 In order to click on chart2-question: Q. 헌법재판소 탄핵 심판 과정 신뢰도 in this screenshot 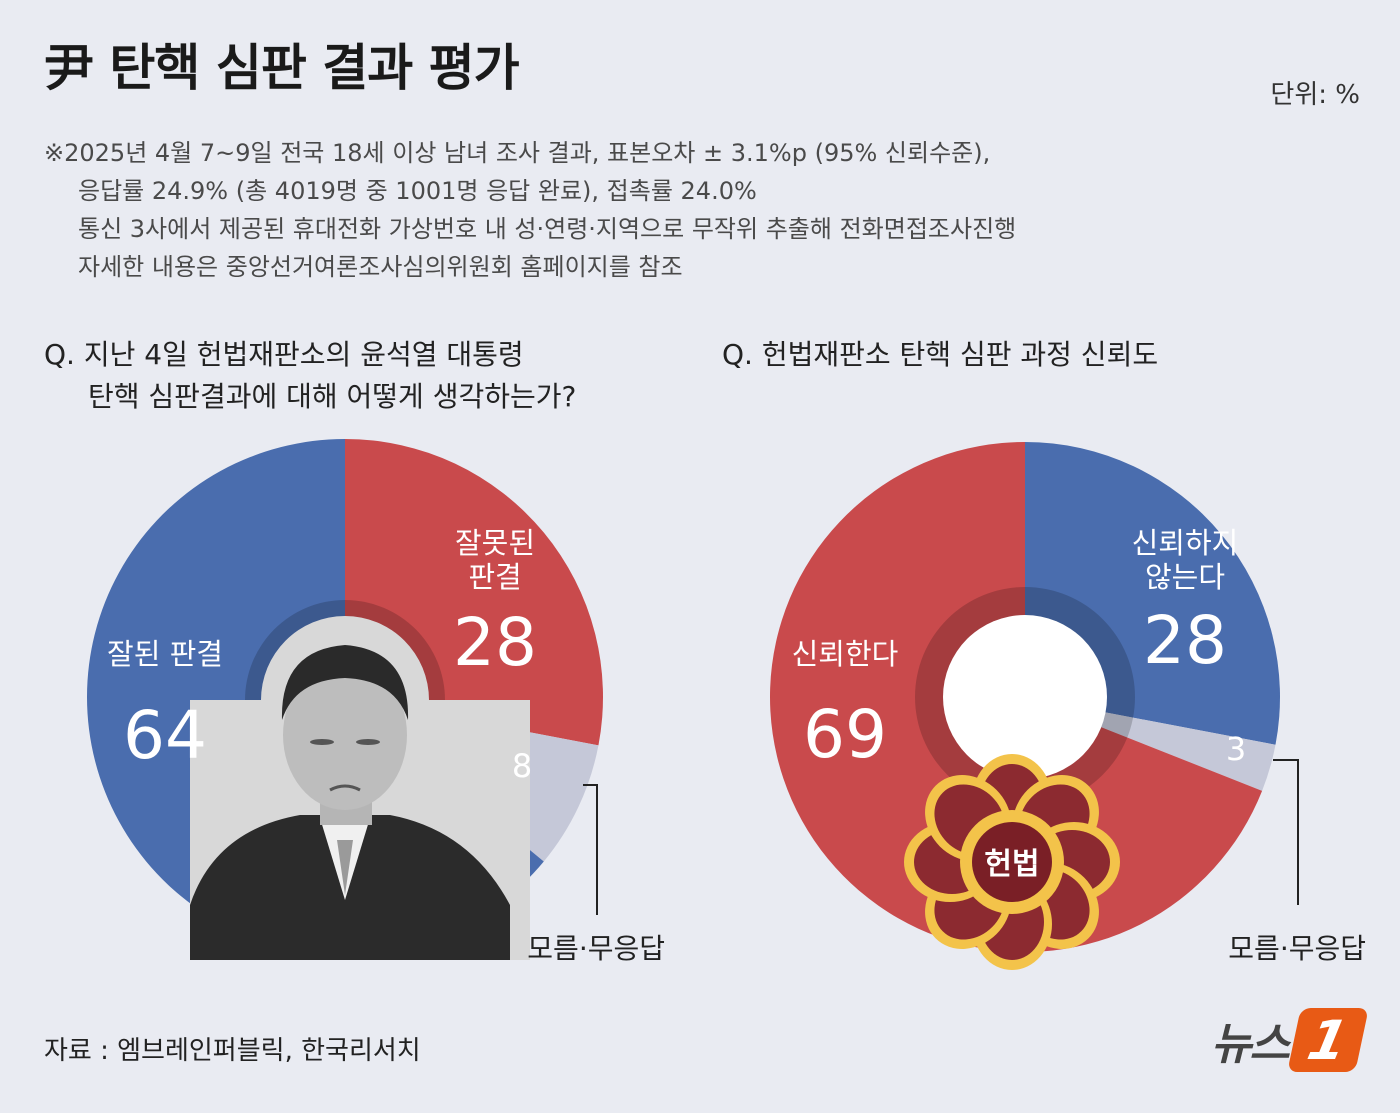, I will do `click(940, 355)`.